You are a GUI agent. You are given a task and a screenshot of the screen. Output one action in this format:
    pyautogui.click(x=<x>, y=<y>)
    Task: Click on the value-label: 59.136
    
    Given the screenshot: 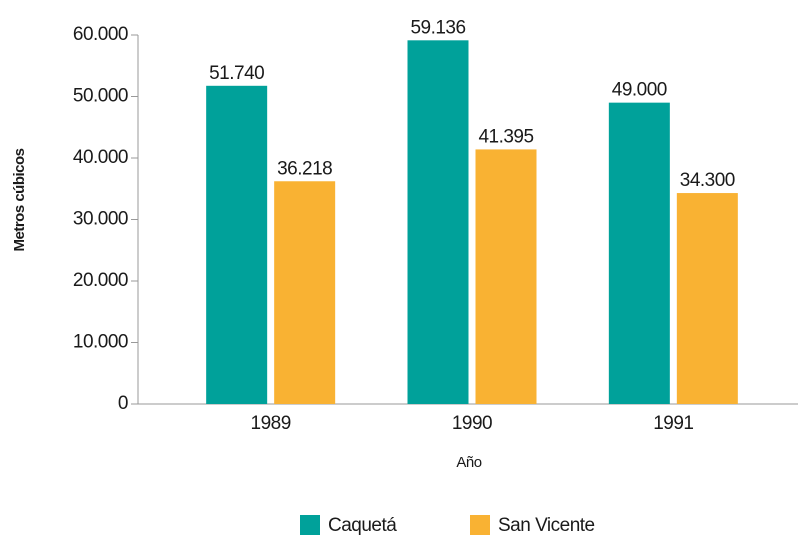 What is the action you would take?
    pyautogui.click(x=437, y=27)
    